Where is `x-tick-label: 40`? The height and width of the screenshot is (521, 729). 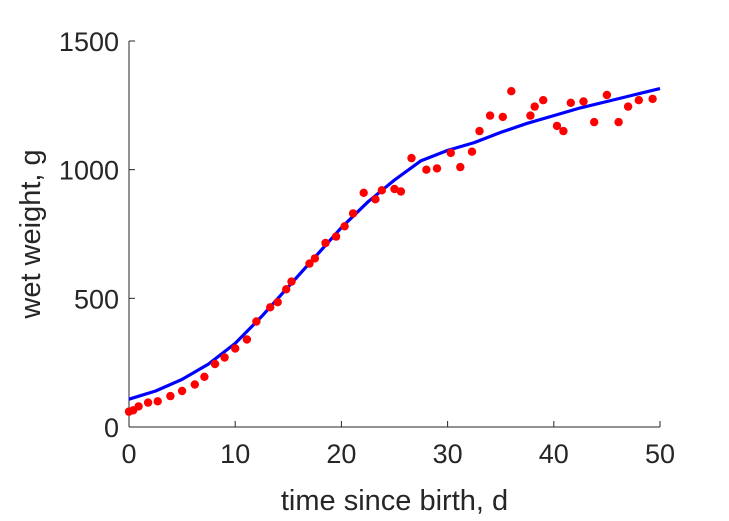 x-tick-label: 40 is located at coordinates (554, 454).